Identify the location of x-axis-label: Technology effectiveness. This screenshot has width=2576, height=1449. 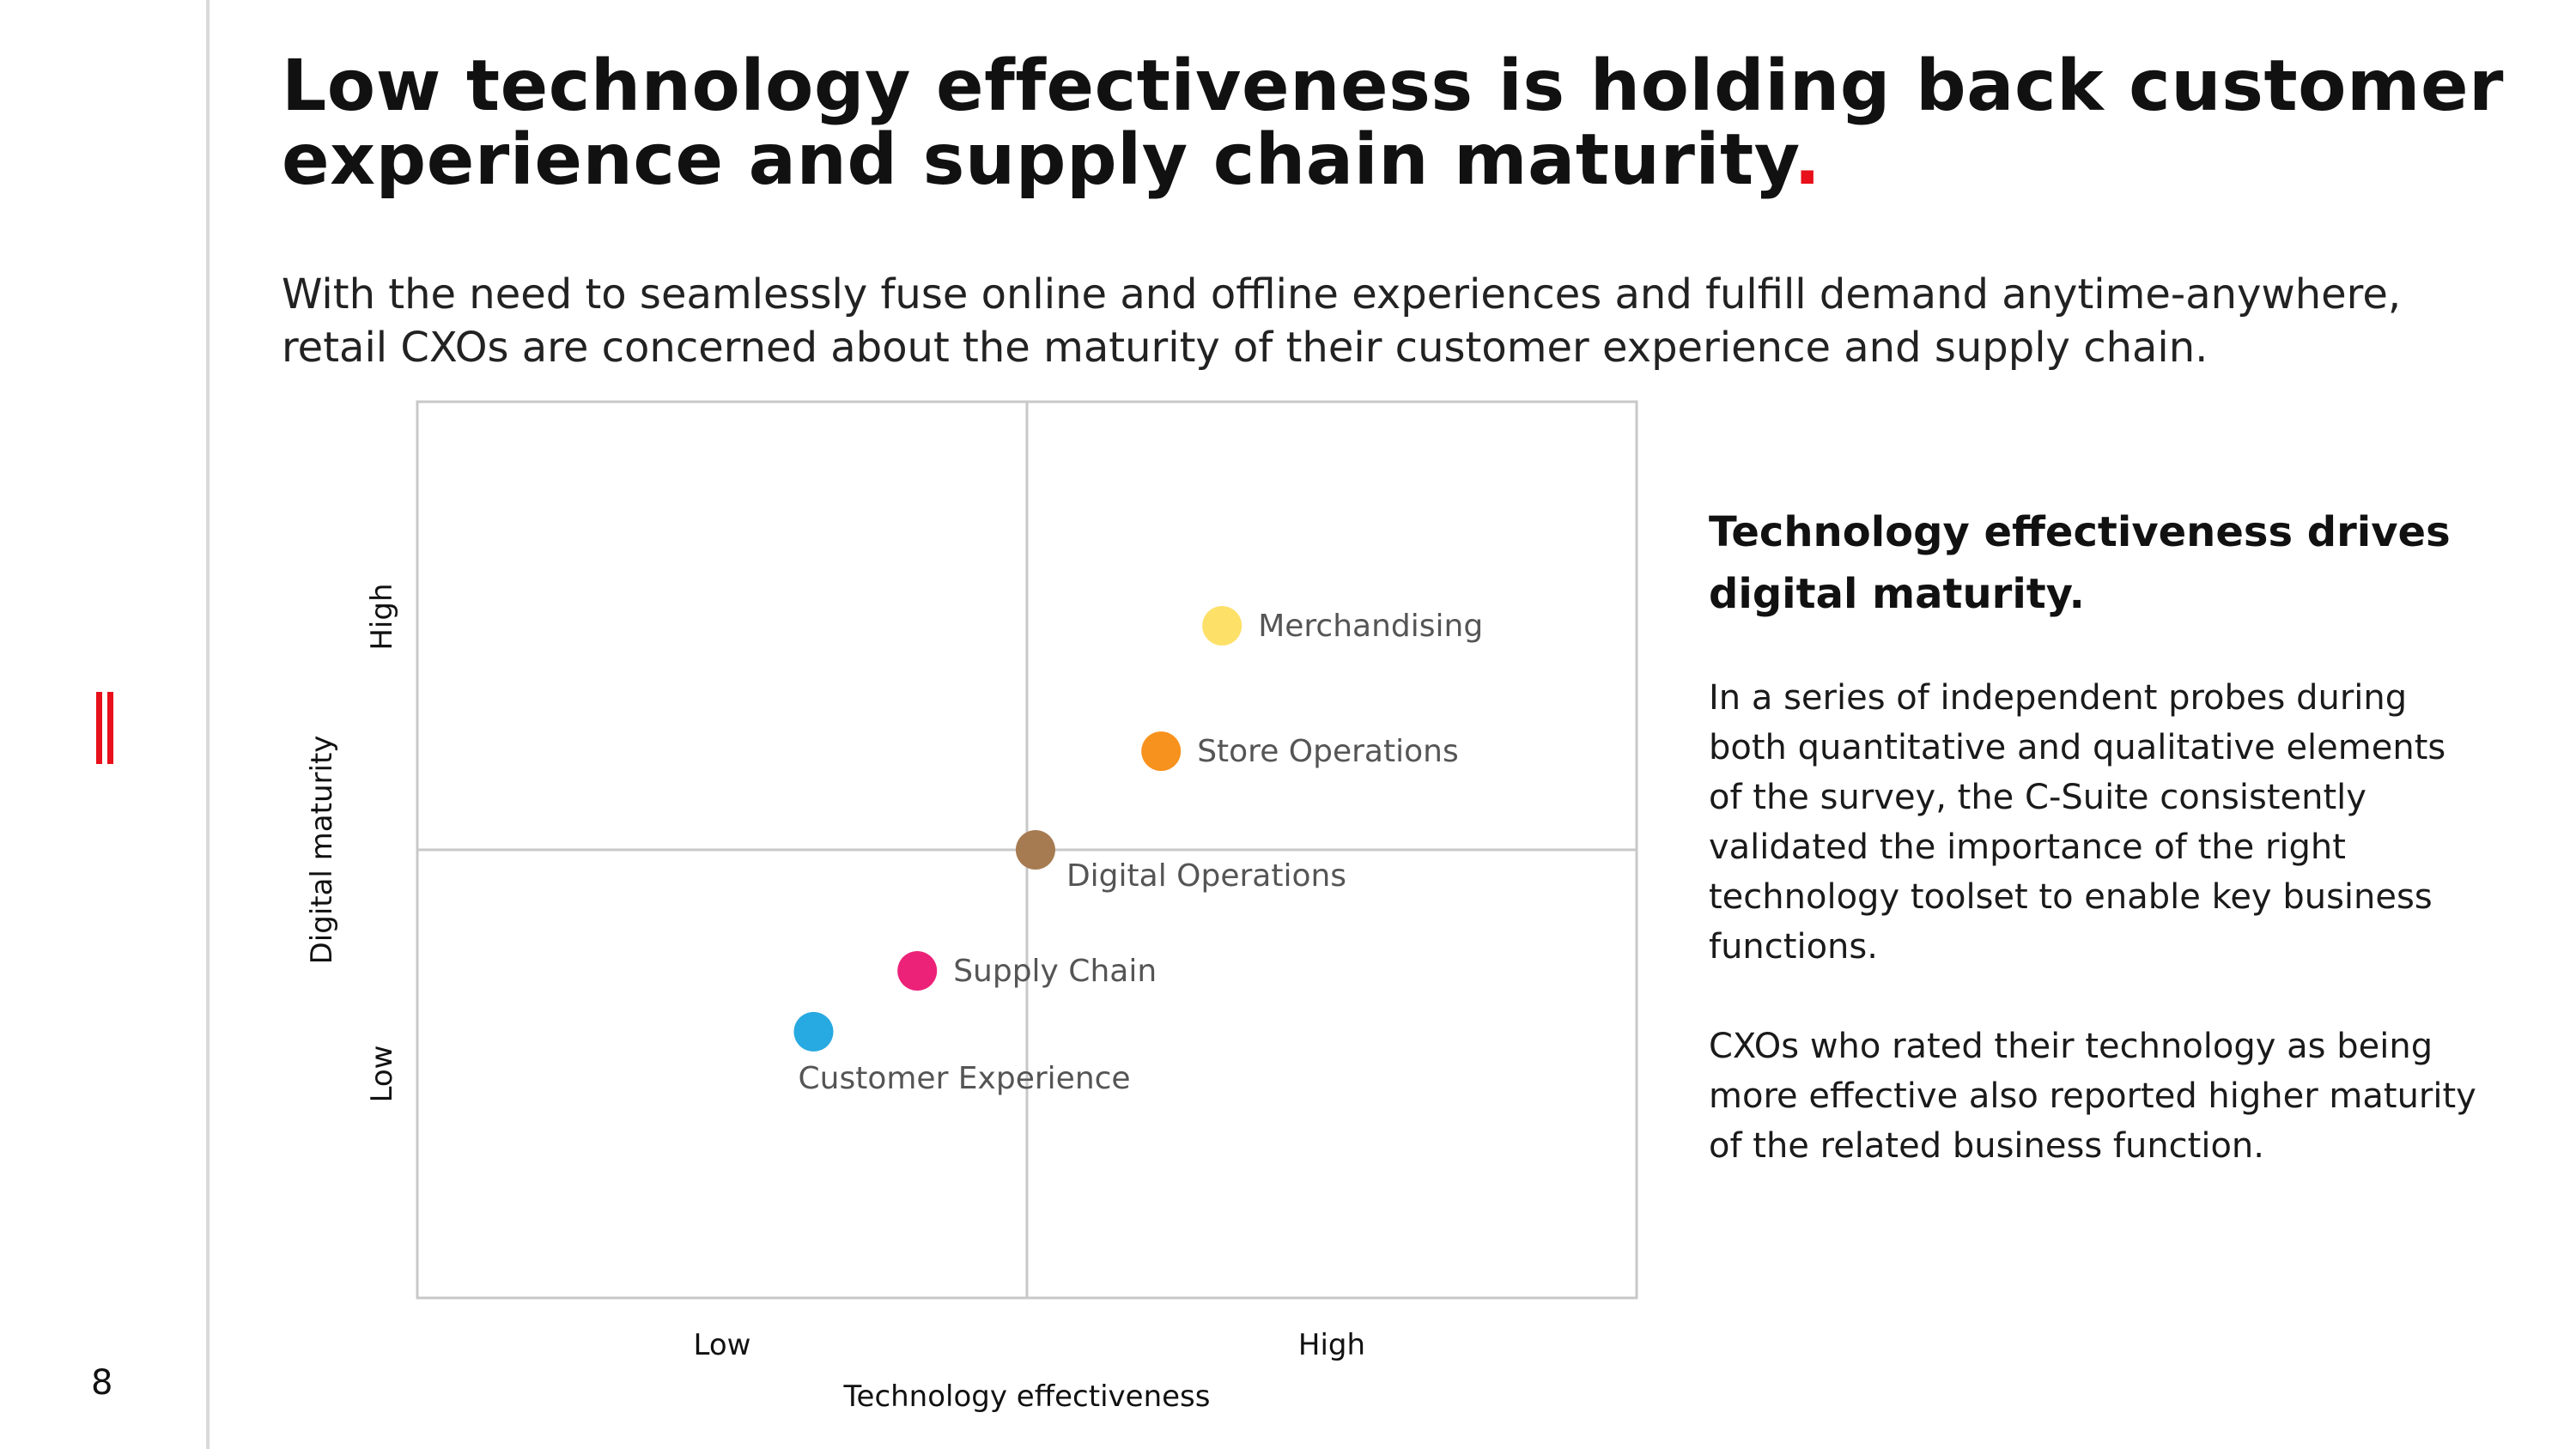
(1027, 1396).